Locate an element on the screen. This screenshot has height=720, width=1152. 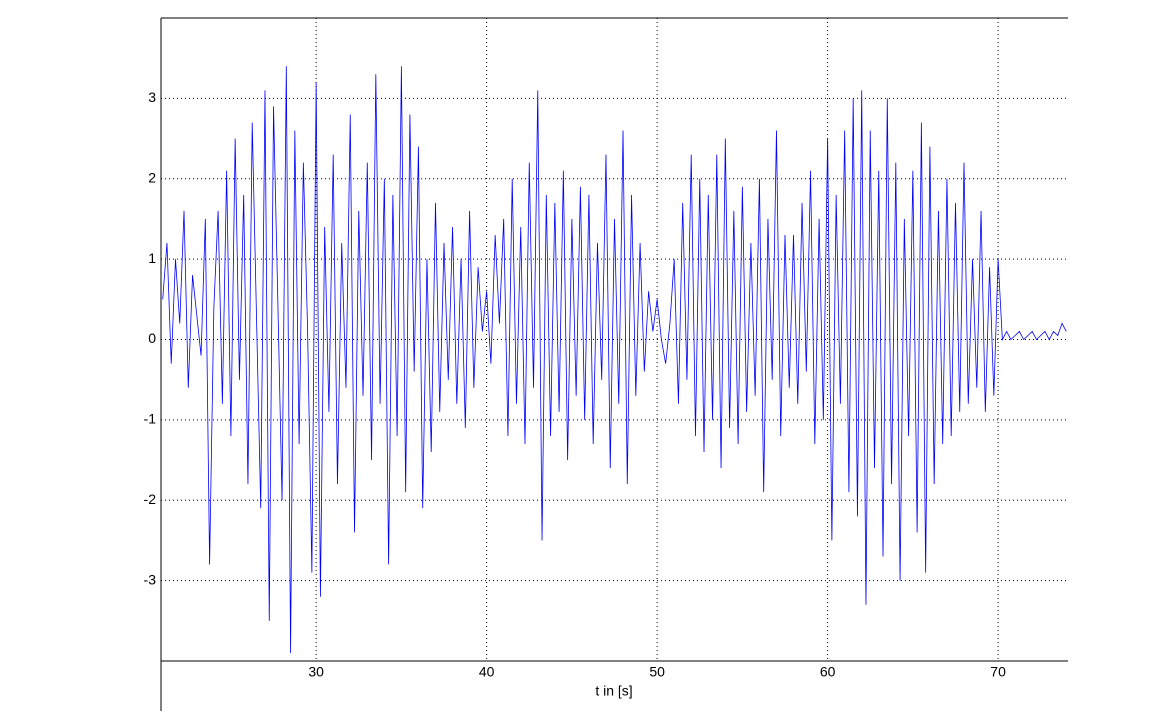
x-axis-label: t in [s] is located at coordinates (613, 691).